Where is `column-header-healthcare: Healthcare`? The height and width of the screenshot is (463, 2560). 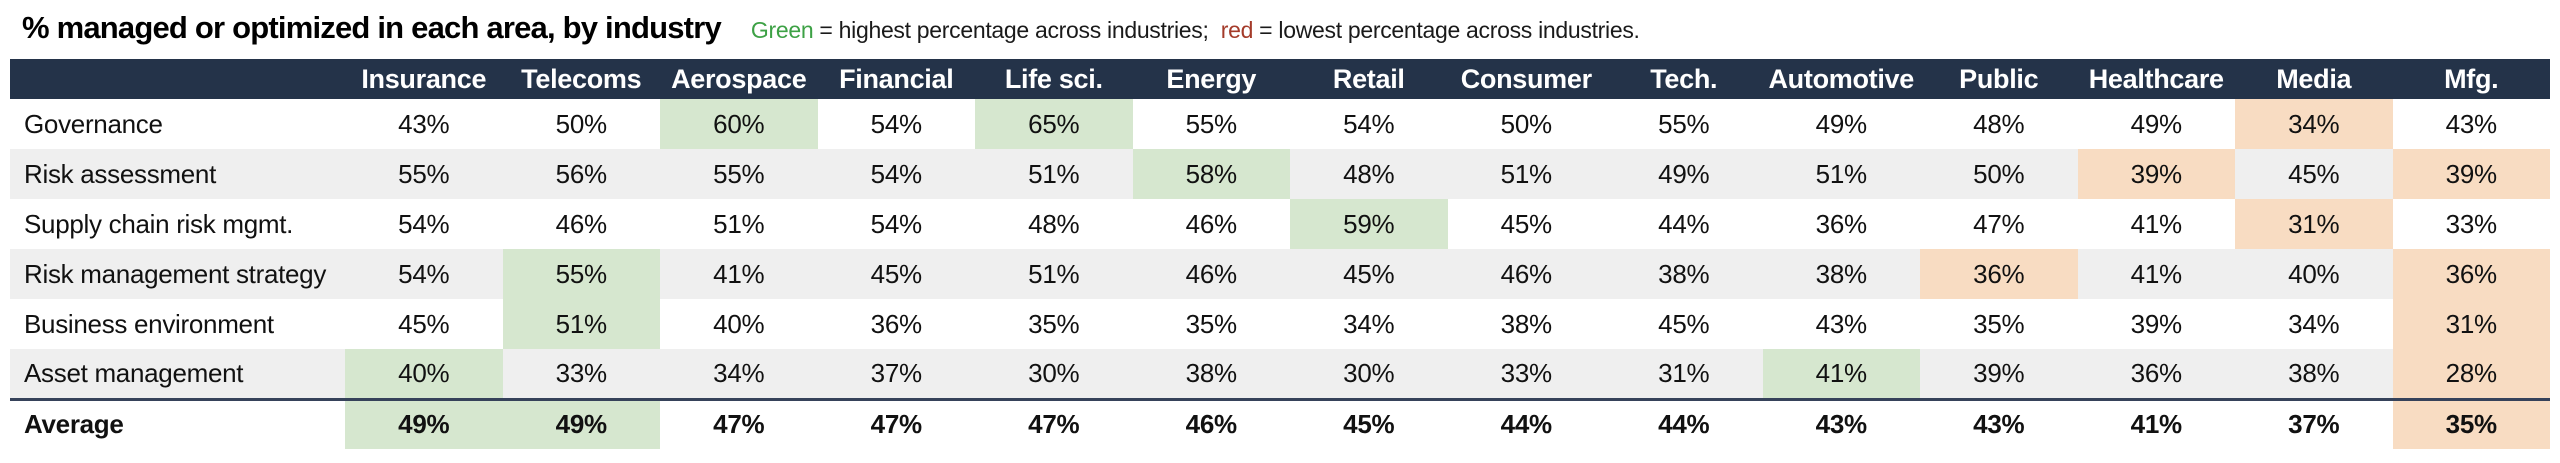 column-header-healthcare: Healthcare is located at coordinates (2156, 79).